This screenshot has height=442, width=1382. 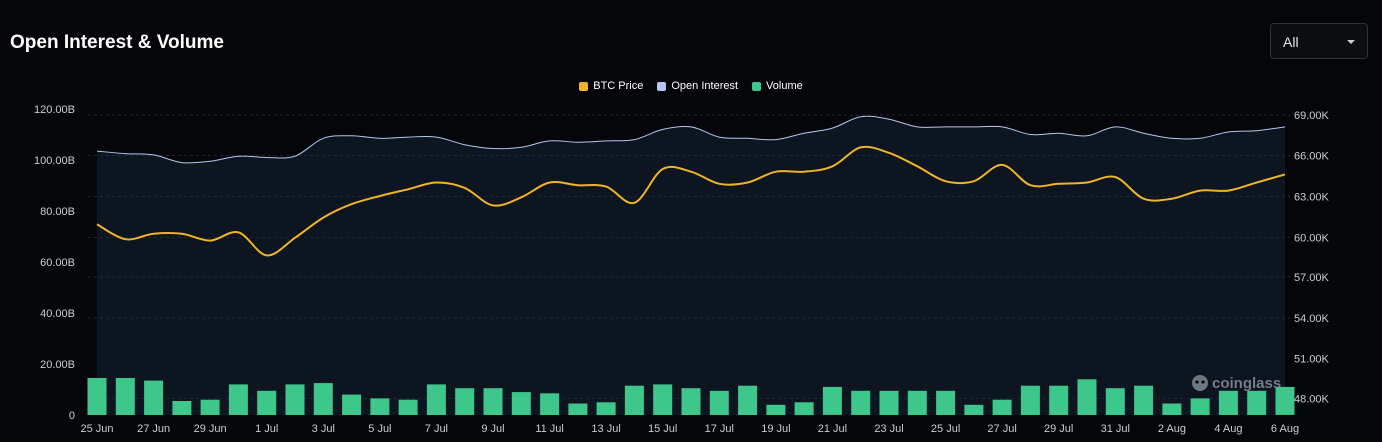 What do you see at coordinates (832, 429) in the screenshot?
I see `x-tick-label: 21 Jul` at bounding box center [832, 429].